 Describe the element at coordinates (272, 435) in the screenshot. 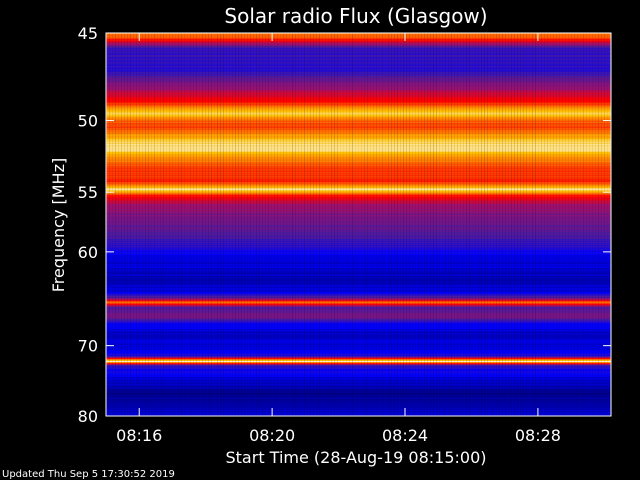

I see `x-tick-label: 08:20` at that location.